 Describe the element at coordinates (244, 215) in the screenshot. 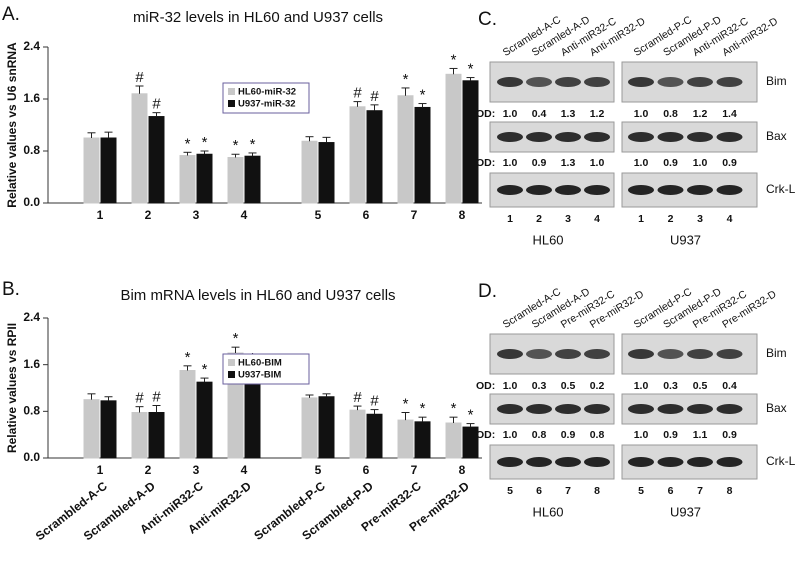

I see `x-tick-label: 4` at that location.